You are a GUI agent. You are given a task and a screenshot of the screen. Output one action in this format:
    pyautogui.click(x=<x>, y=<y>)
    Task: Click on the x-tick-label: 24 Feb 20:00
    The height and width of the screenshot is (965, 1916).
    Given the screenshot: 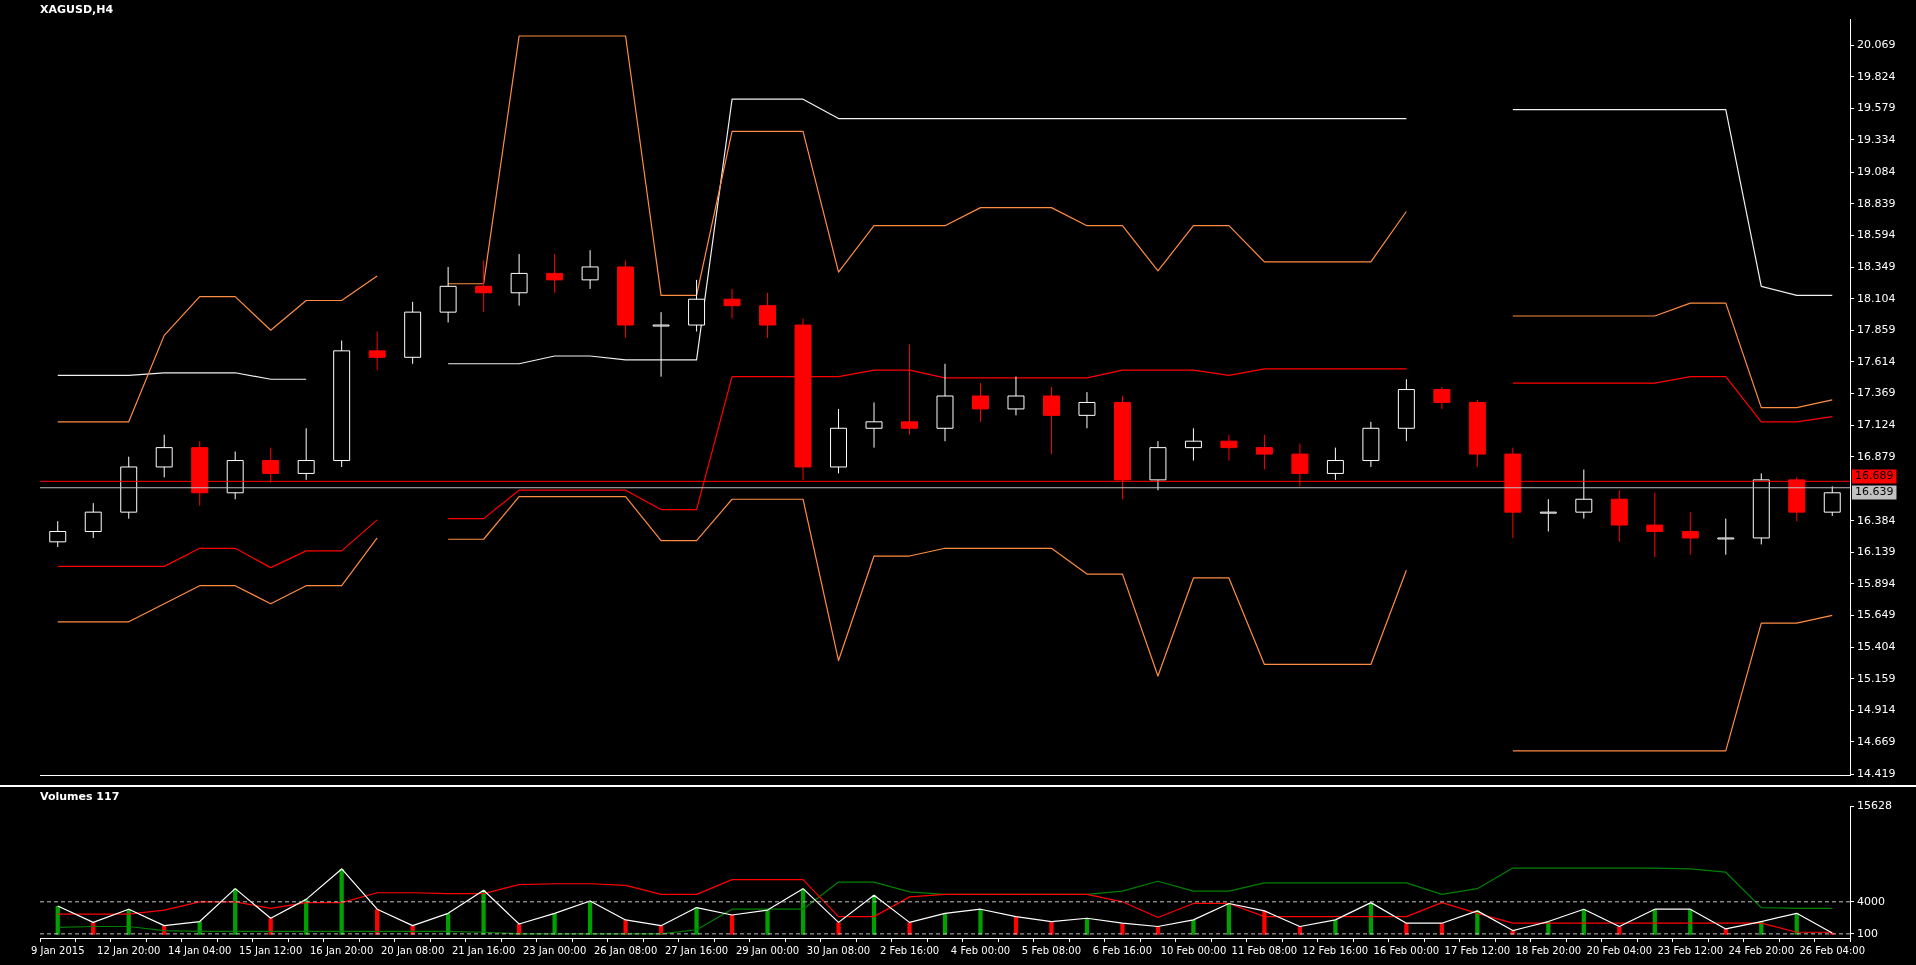 What is the action you would take?
    pyautogui.click(x=1761, y=950)
    